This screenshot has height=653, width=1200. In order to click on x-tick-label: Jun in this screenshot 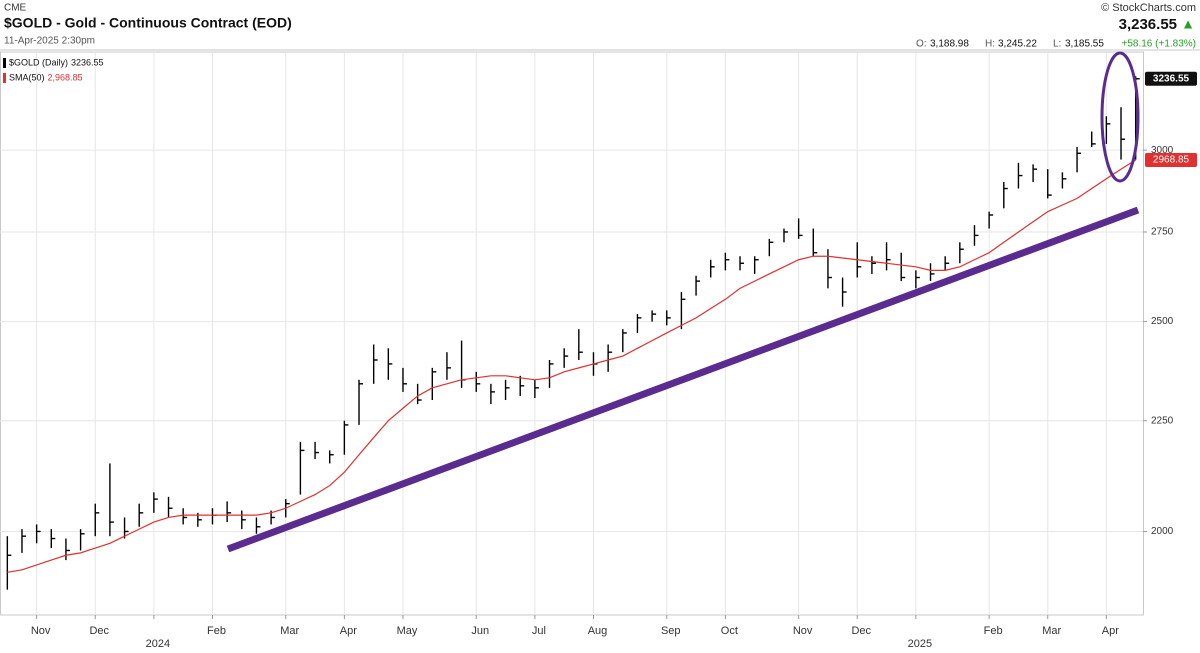, I will do `click(480, 631)`.